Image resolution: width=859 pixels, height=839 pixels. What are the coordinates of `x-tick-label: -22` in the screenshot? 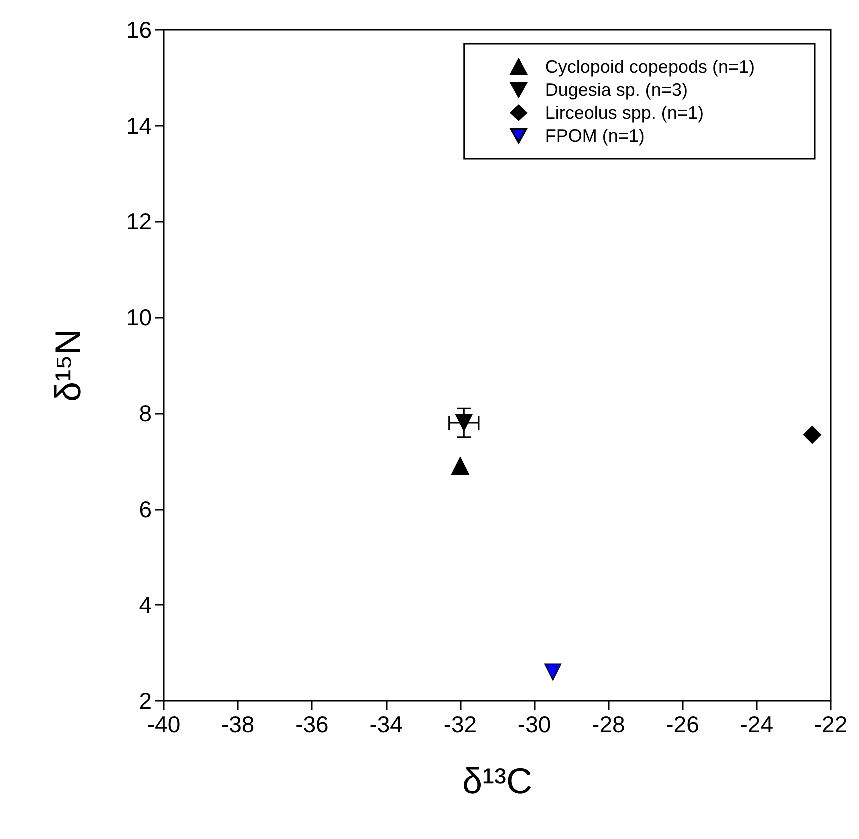 It's located at (831, 725).